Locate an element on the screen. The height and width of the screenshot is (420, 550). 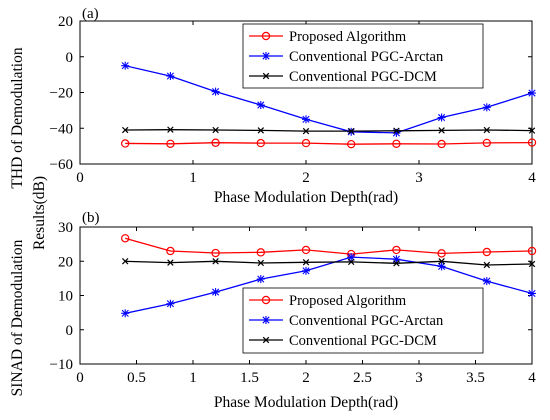
x-axis-label: Phase Modulation Depth(rad) is located at coordinates (306, 402).